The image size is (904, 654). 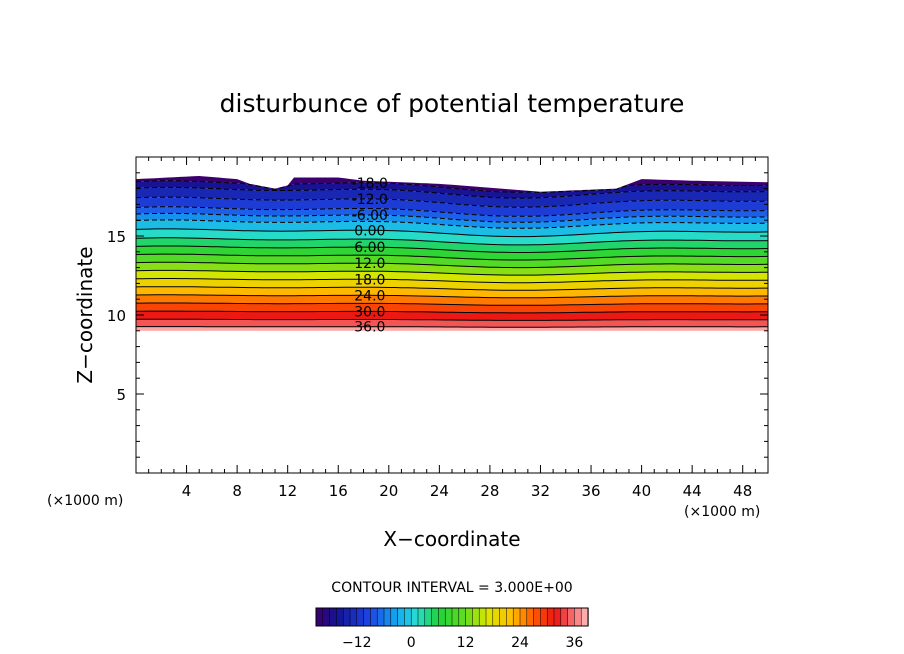 I want to click on colorbar-cells, so click(x=452, y=617).